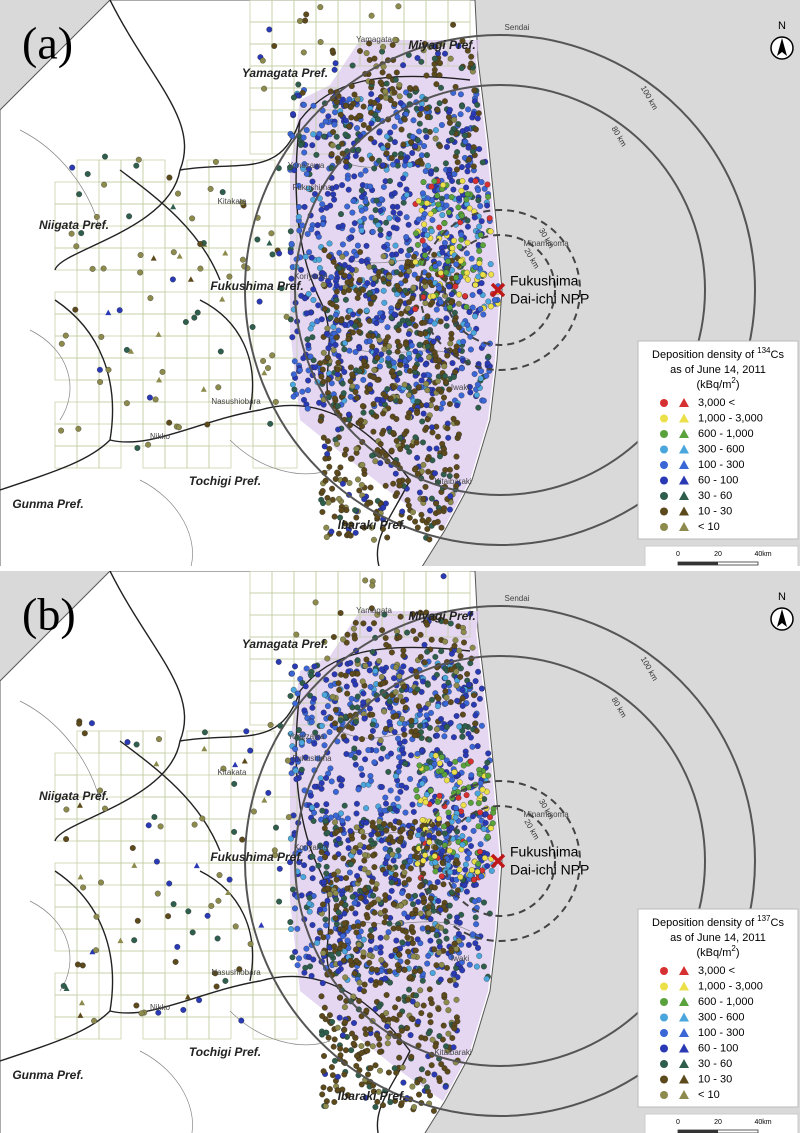 The image size is (800, 1133). What do you see at coordinates (372, 1096) in the screenshot?
I see `place-label: Ibaraki Pref.` at bounding box center [372, 1096].